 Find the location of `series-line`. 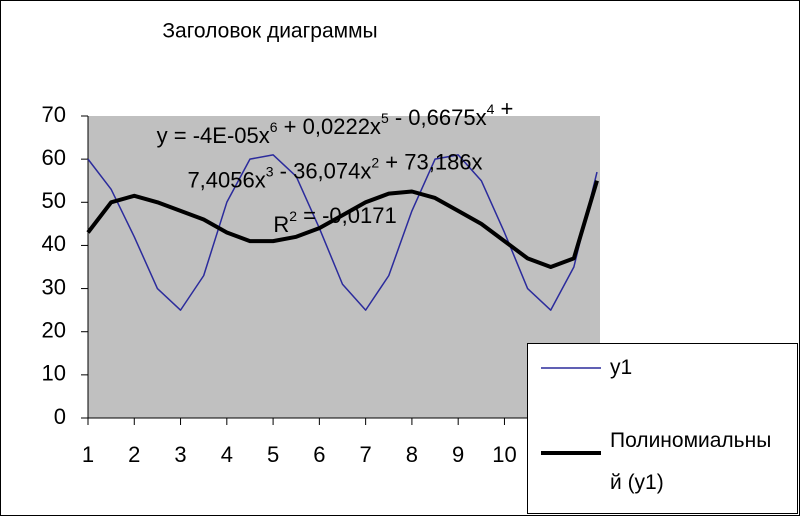

series-line is located at coordinates (342, 224).